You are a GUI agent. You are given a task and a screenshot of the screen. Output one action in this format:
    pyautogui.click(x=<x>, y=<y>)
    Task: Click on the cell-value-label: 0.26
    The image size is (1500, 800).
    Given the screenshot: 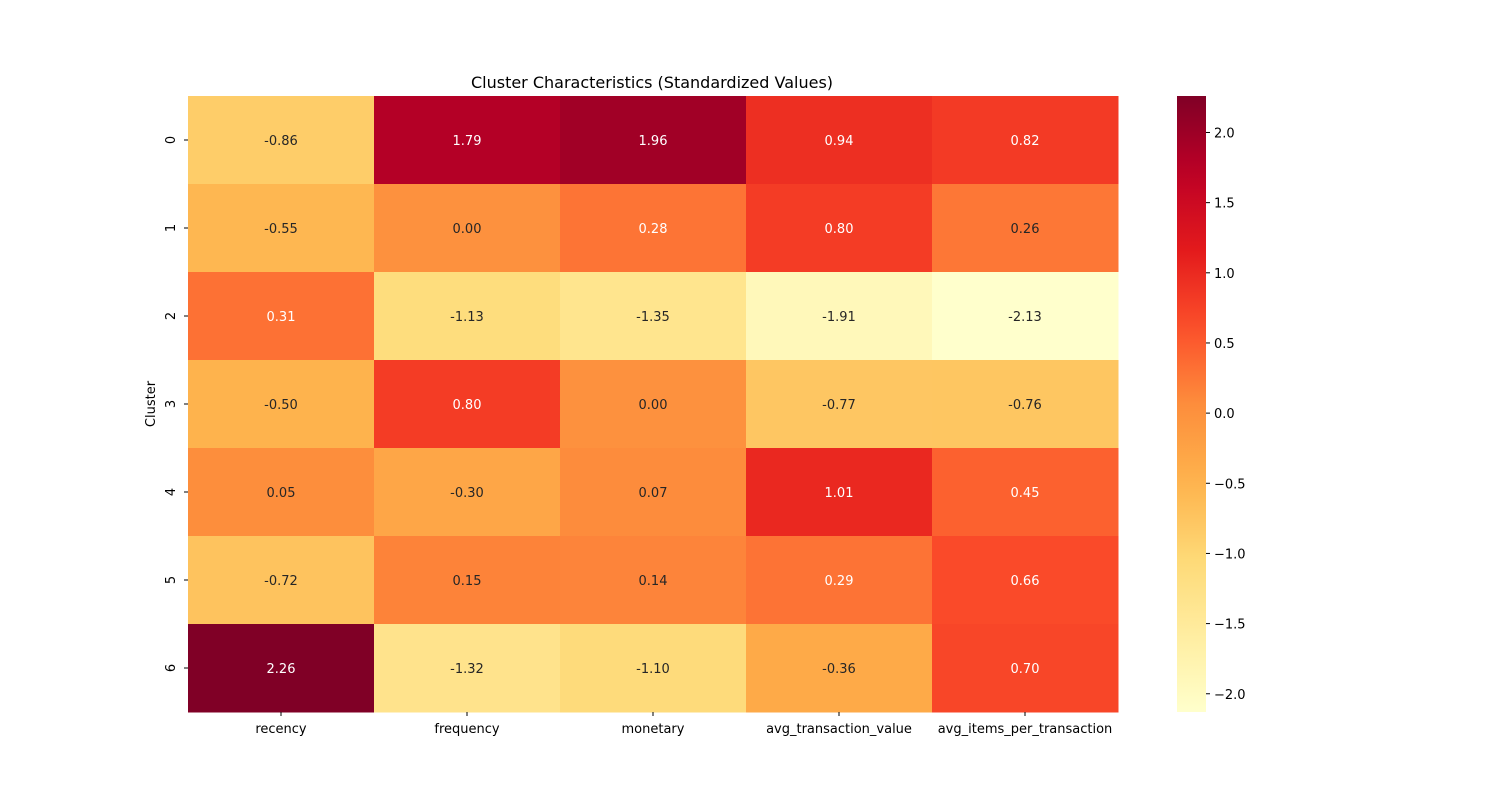 What is the action you would take?
    pyautogui.click(x=1025, y=229)
    